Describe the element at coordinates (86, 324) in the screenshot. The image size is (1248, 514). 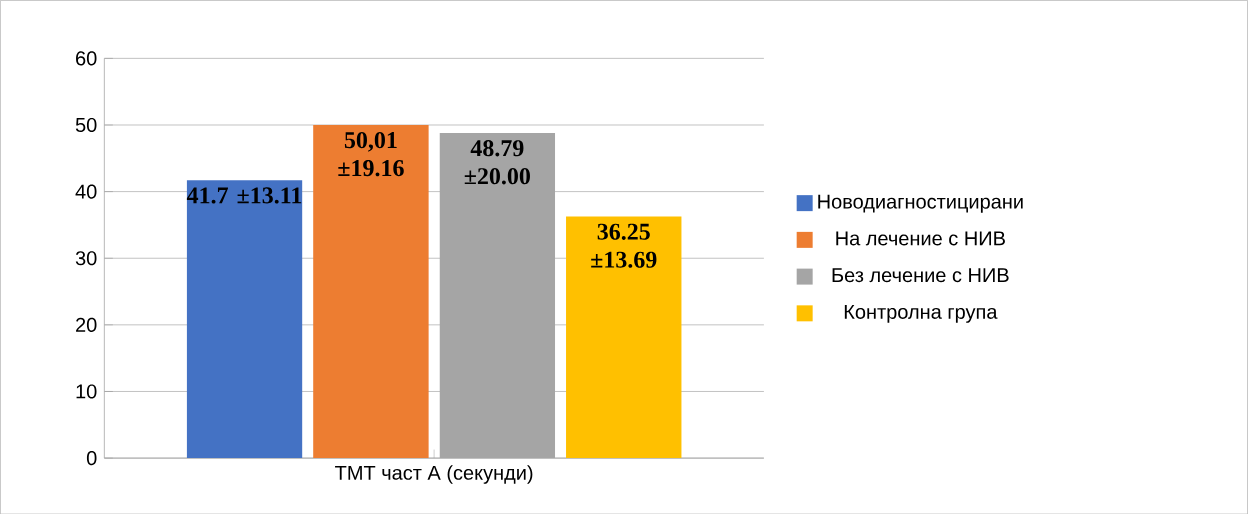
I see `y-tick-label: 20` at that location.